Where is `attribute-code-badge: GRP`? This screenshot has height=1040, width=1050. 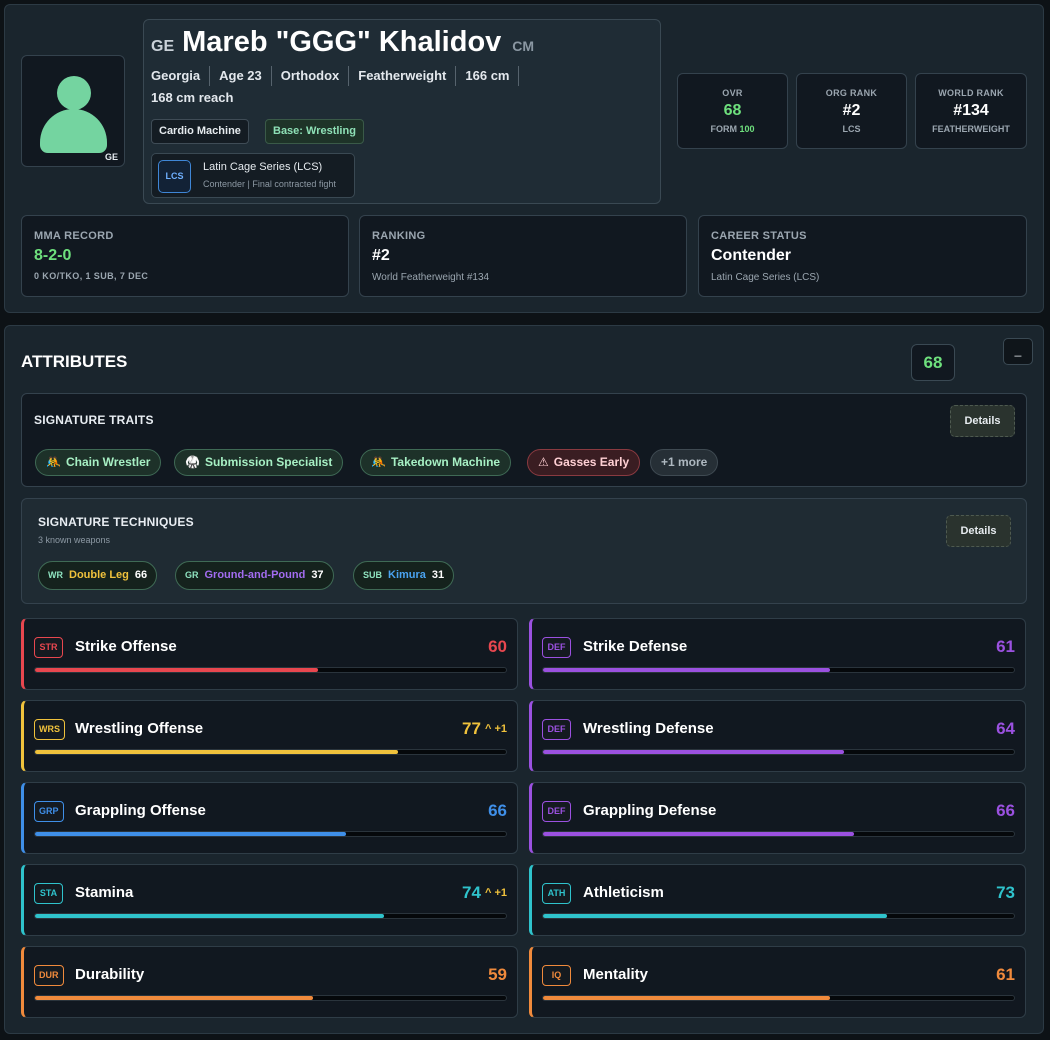
attribute-code-badge: GRP is located at coordinates (49, 811).